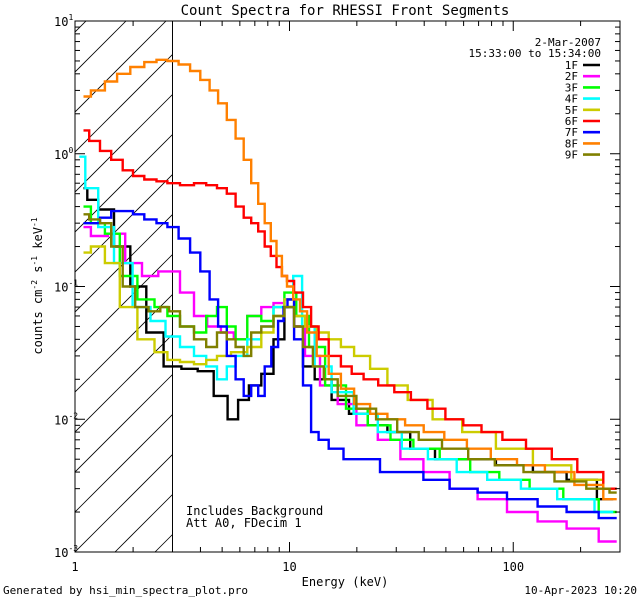 The height and width of the screenshot is (600, 640). Describe the element at coordinates (571, 155) in the screenshot. I see `legend-label-9F: 9F` at that location.